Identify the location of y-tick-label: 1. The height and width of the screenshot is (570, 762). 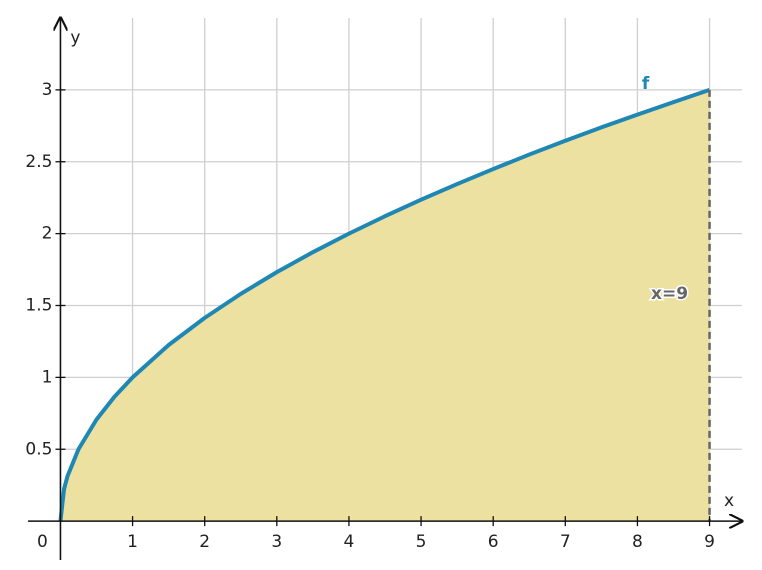
(47, 377).